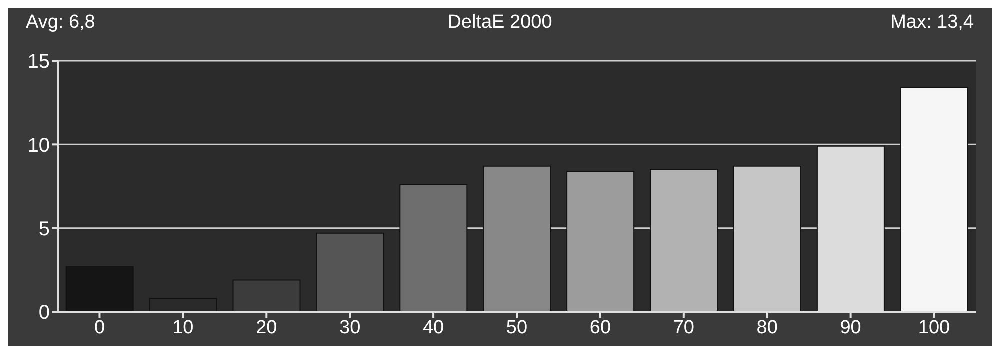  I want to click on x-tick-label: 20, so click(267, 327).